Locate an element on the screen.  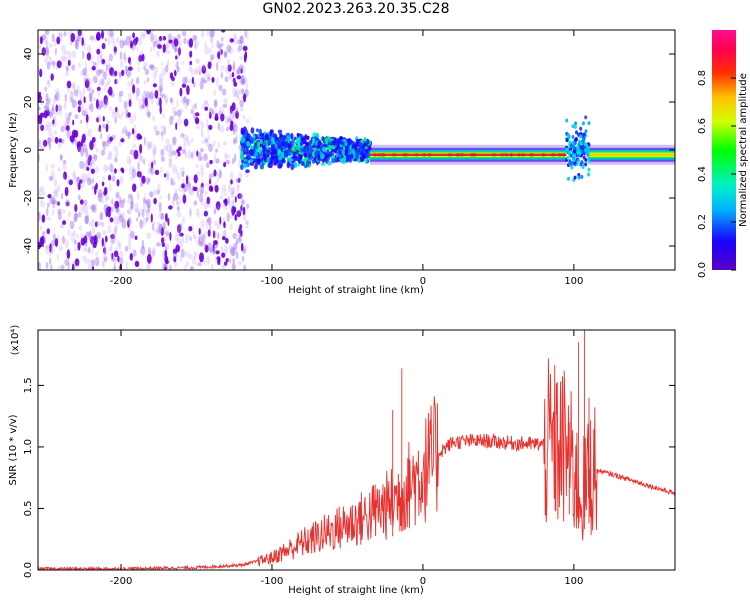
snr-ylabel: SNR (10 * v/v) is located at coordinates (13, 449).